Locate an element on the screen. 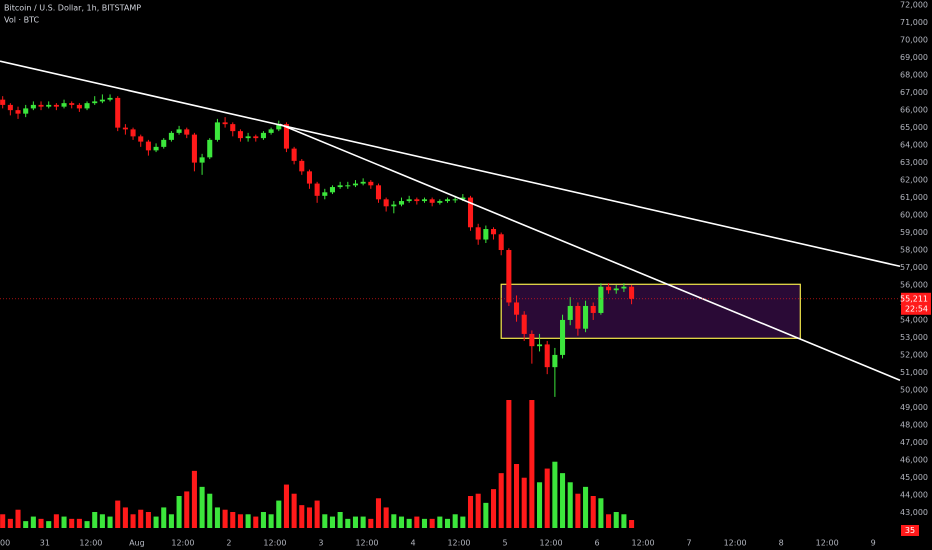  y-tick-label: 54,000 is located at coordinates (914, 319).